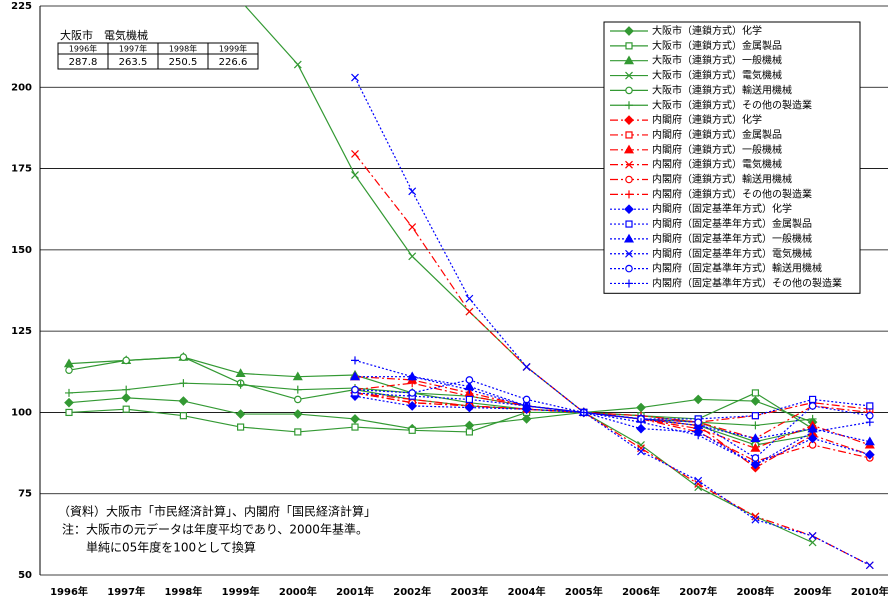 This screenshot has width=888, height=600. What do you see at coordinates (104, 35) in the screenshot?
I see `inset-title: 大阪市 電気機械` at bounding box center [104, 35].